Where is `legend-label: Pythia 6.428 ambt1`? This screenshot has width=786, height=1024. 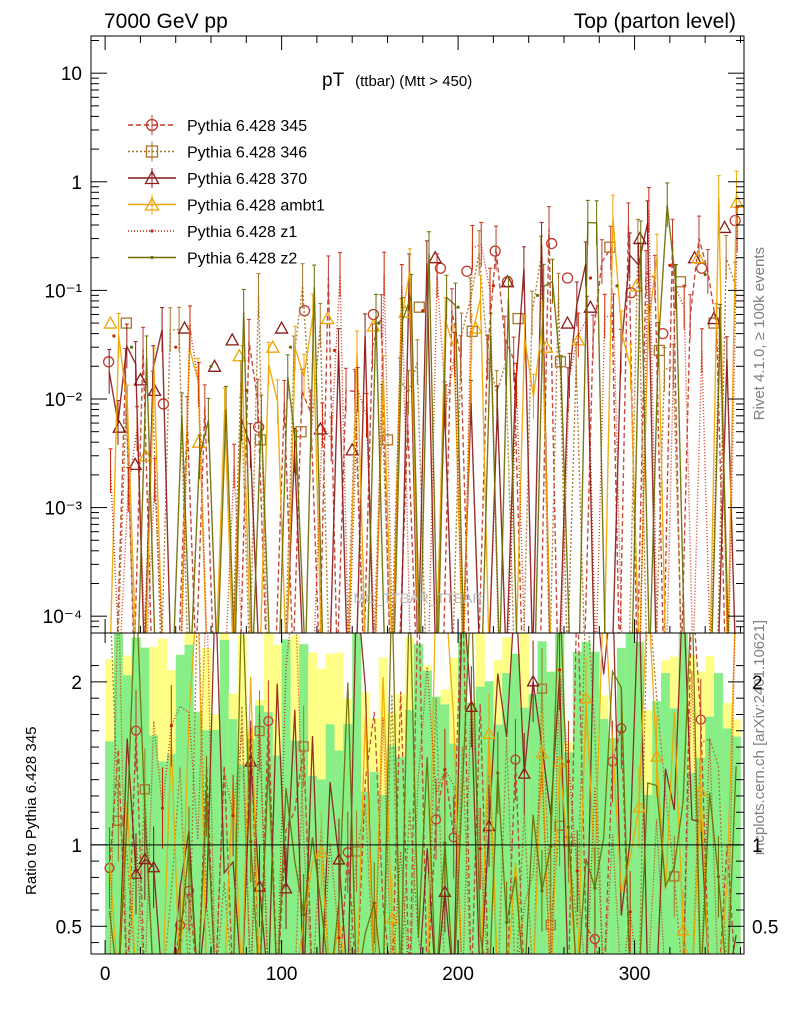 legend-label: Pythia 6.428 ambt1 is located at coordinates (256, 206).